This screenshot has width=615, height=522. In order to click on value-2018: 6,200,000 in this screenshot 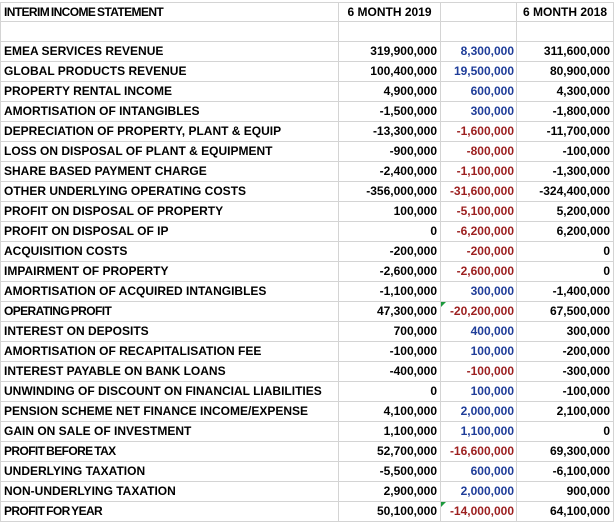, I will do `click(565, 232)`.